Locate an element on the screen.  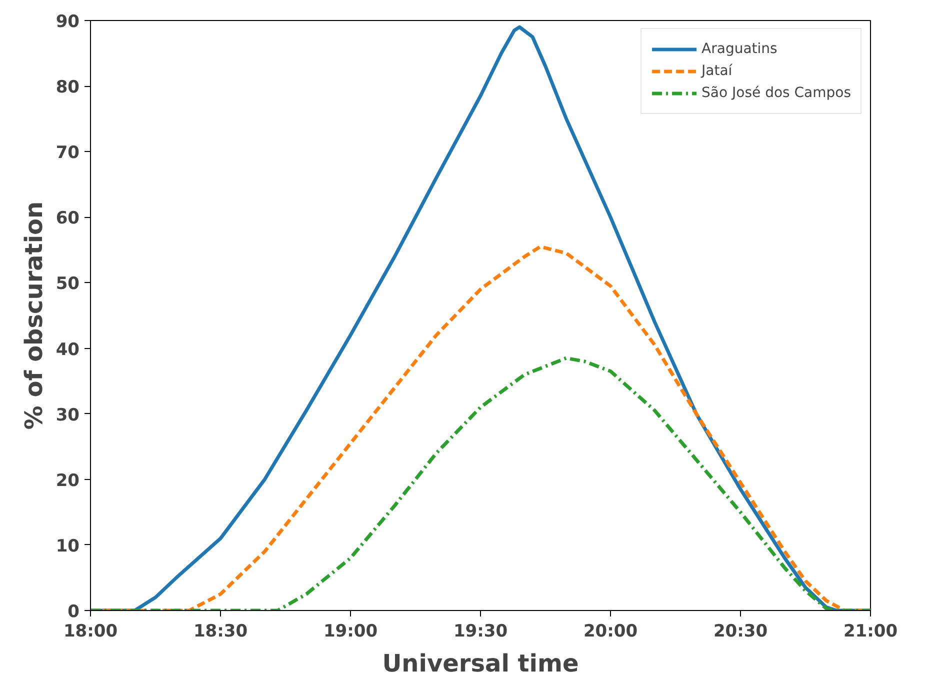
y-tick-label: 20 is located at coordinates (68, 480).